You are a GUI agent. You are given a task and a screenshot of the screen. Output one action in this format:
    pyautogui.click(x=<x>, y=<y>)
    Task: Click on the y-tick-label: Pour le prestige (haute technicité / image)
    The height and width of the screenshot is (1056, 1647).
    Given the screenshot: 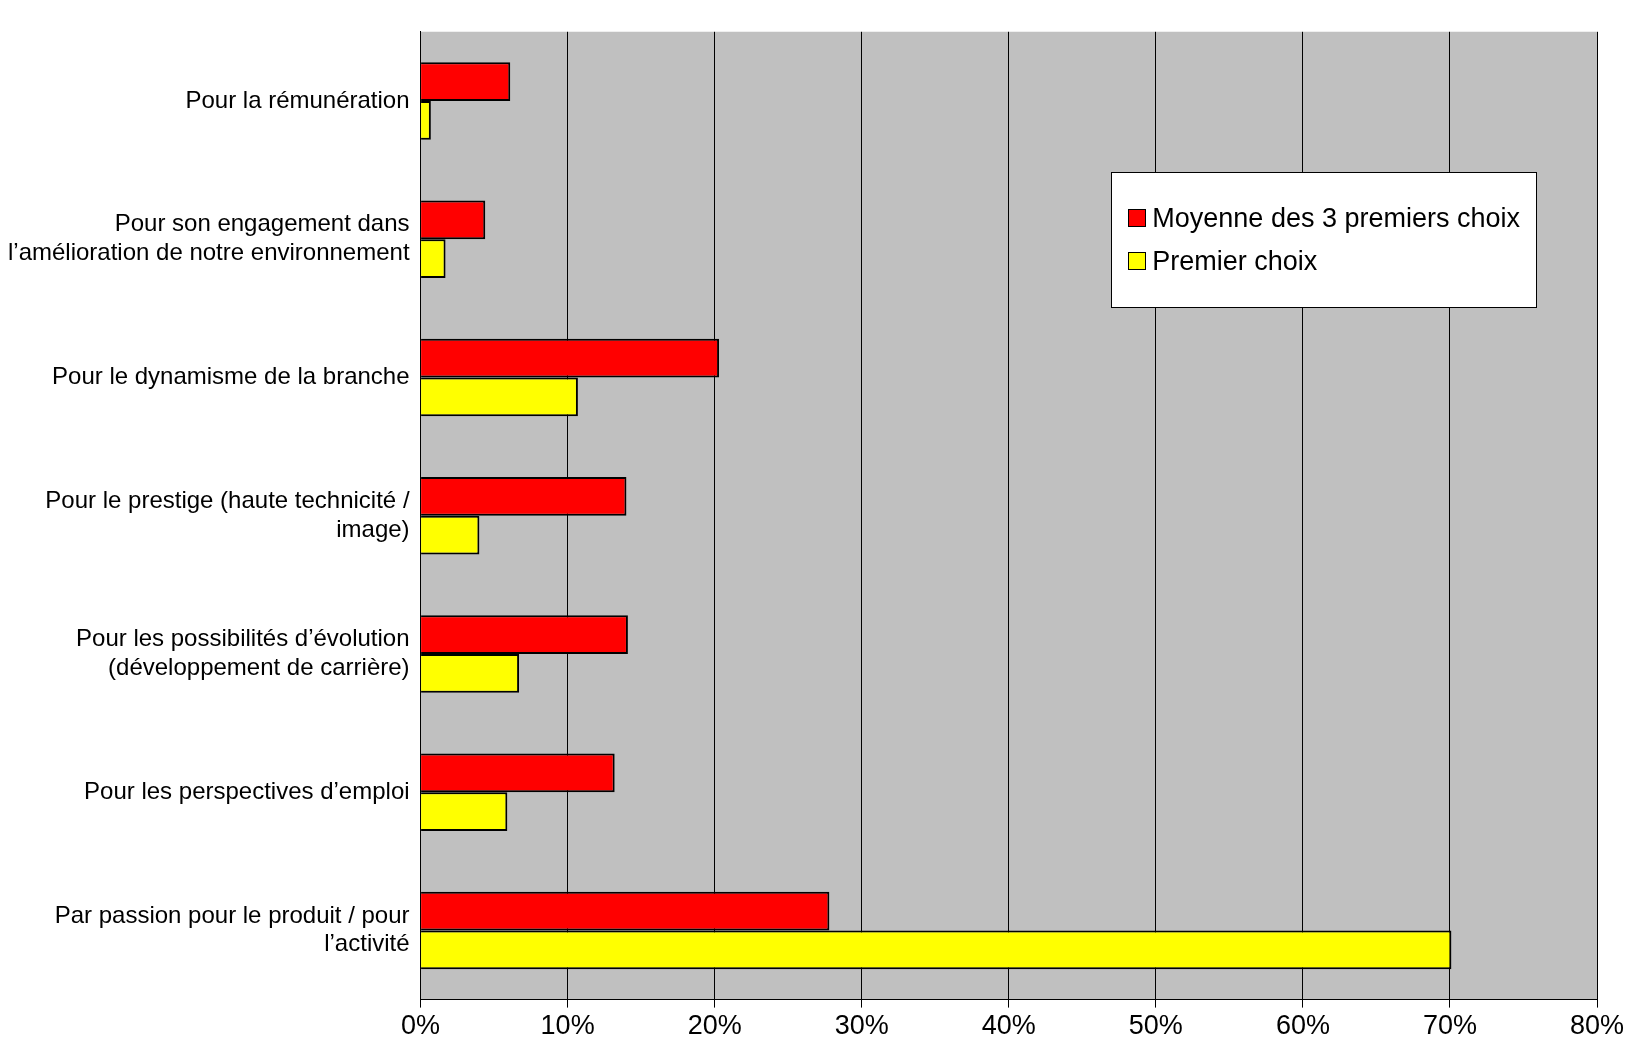 What is the action you would take?
    pyautogui.click(x=227, y=513)
    